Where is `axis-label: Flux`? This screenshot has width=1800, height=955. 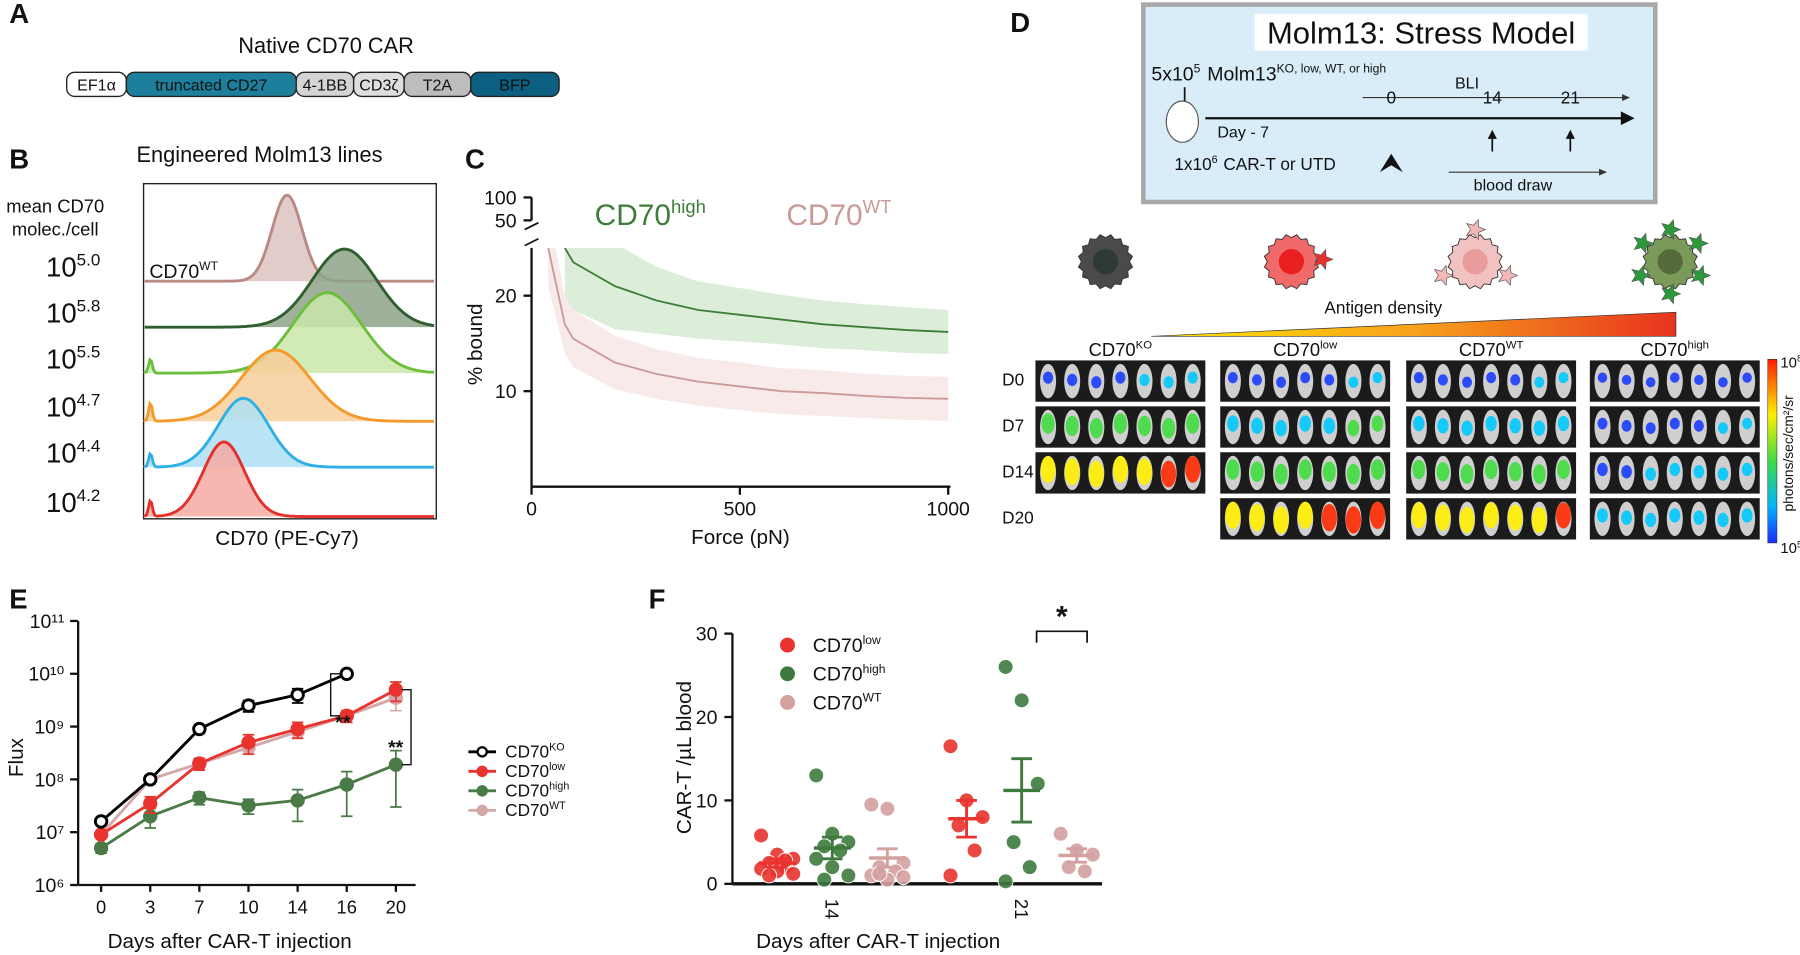 axis-label: Flux is located at coordinates (16, 757).